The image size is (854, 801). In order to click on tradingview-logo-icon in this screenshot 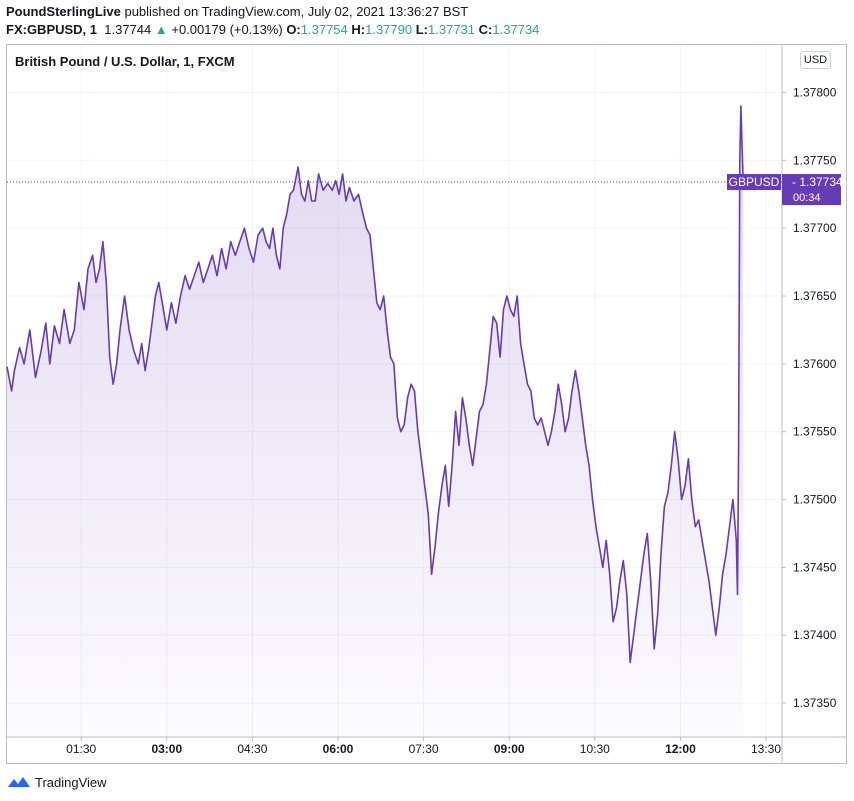, I will do `click(19, 782)`.